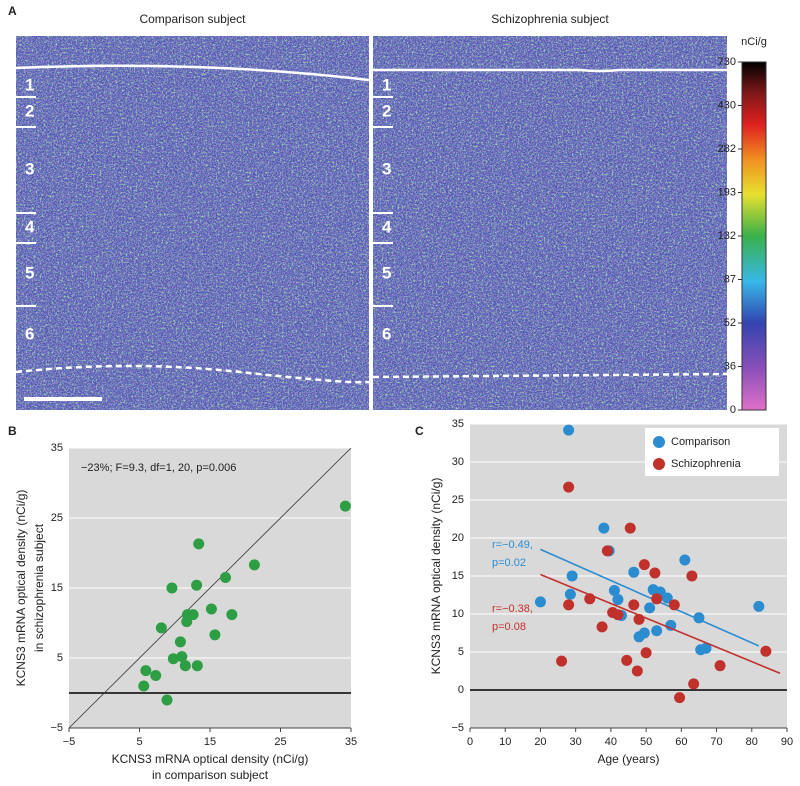  Describe the element at coordinates (505, 742) in the screenshot. I see `x-tick-label: 10` at that location.